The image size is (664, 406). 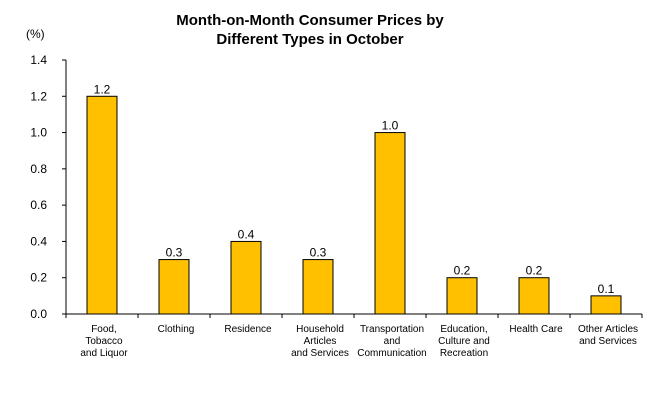 I want to click on y-axis-unit-label: (%), so click(x=35, y=34).